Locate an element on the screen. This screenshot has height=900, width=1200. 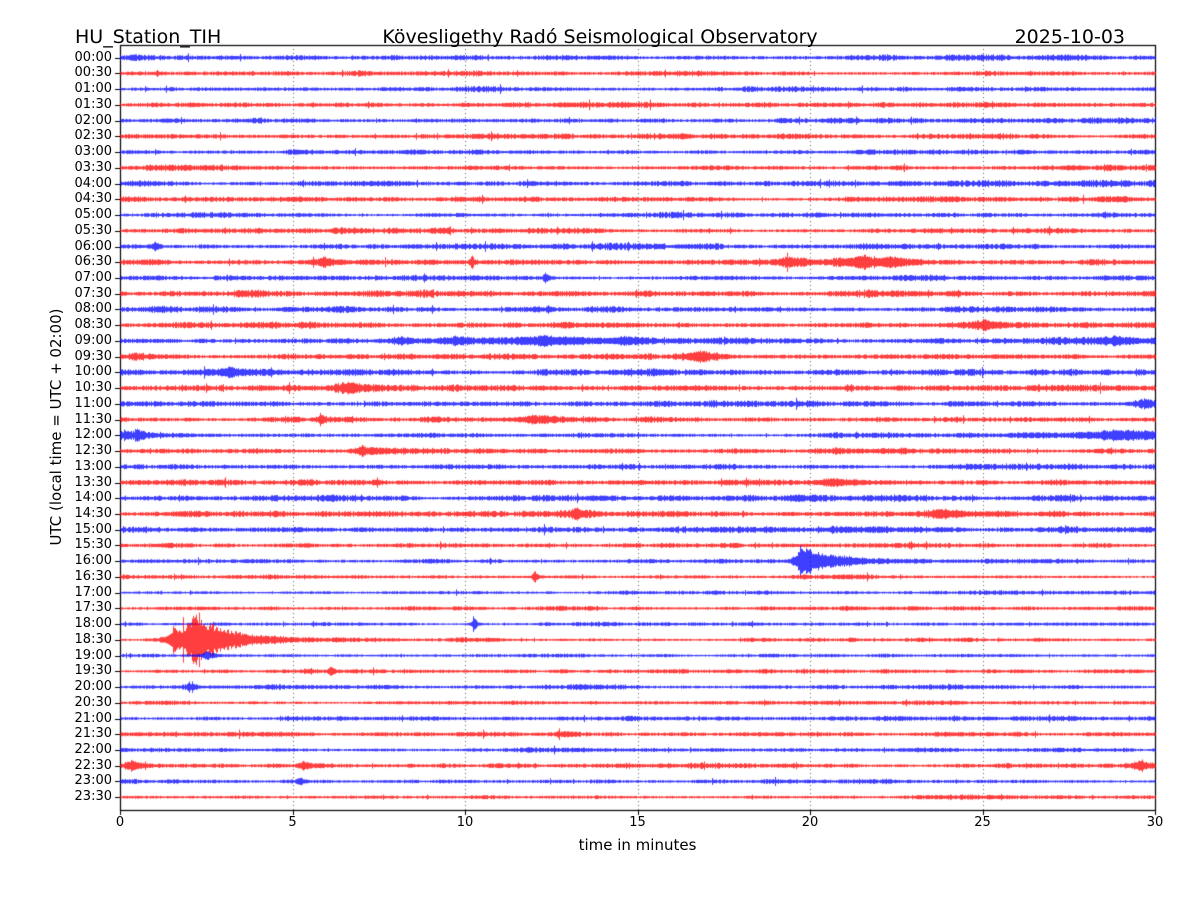
x-tick-label: 20 is located at coordinates (810, 822).